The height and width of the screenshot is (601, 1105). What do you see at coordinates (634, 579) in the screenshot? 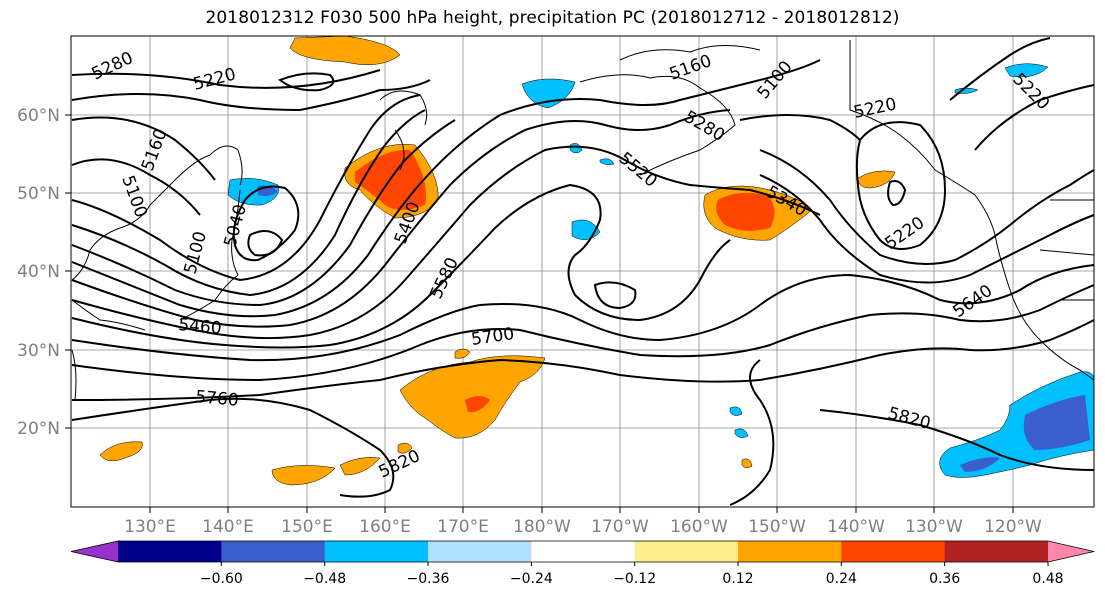
I see `colorbar-tick-label: −0.12` at bounding box center [634, 579].